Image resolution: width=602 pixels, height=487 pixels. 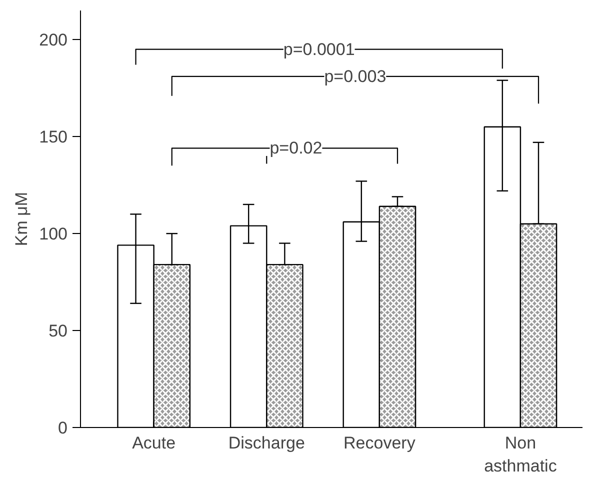 I want to click on y-axis-title: Km μM, so click(x=22, y=219).